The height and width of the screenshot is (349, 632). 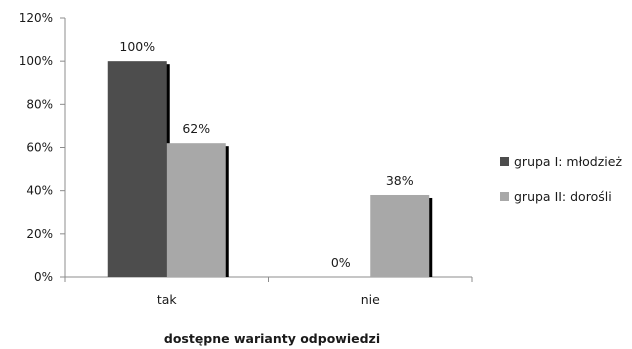 I want to click on y-axis-tick-label: 40%, so click(x=39, y=191).